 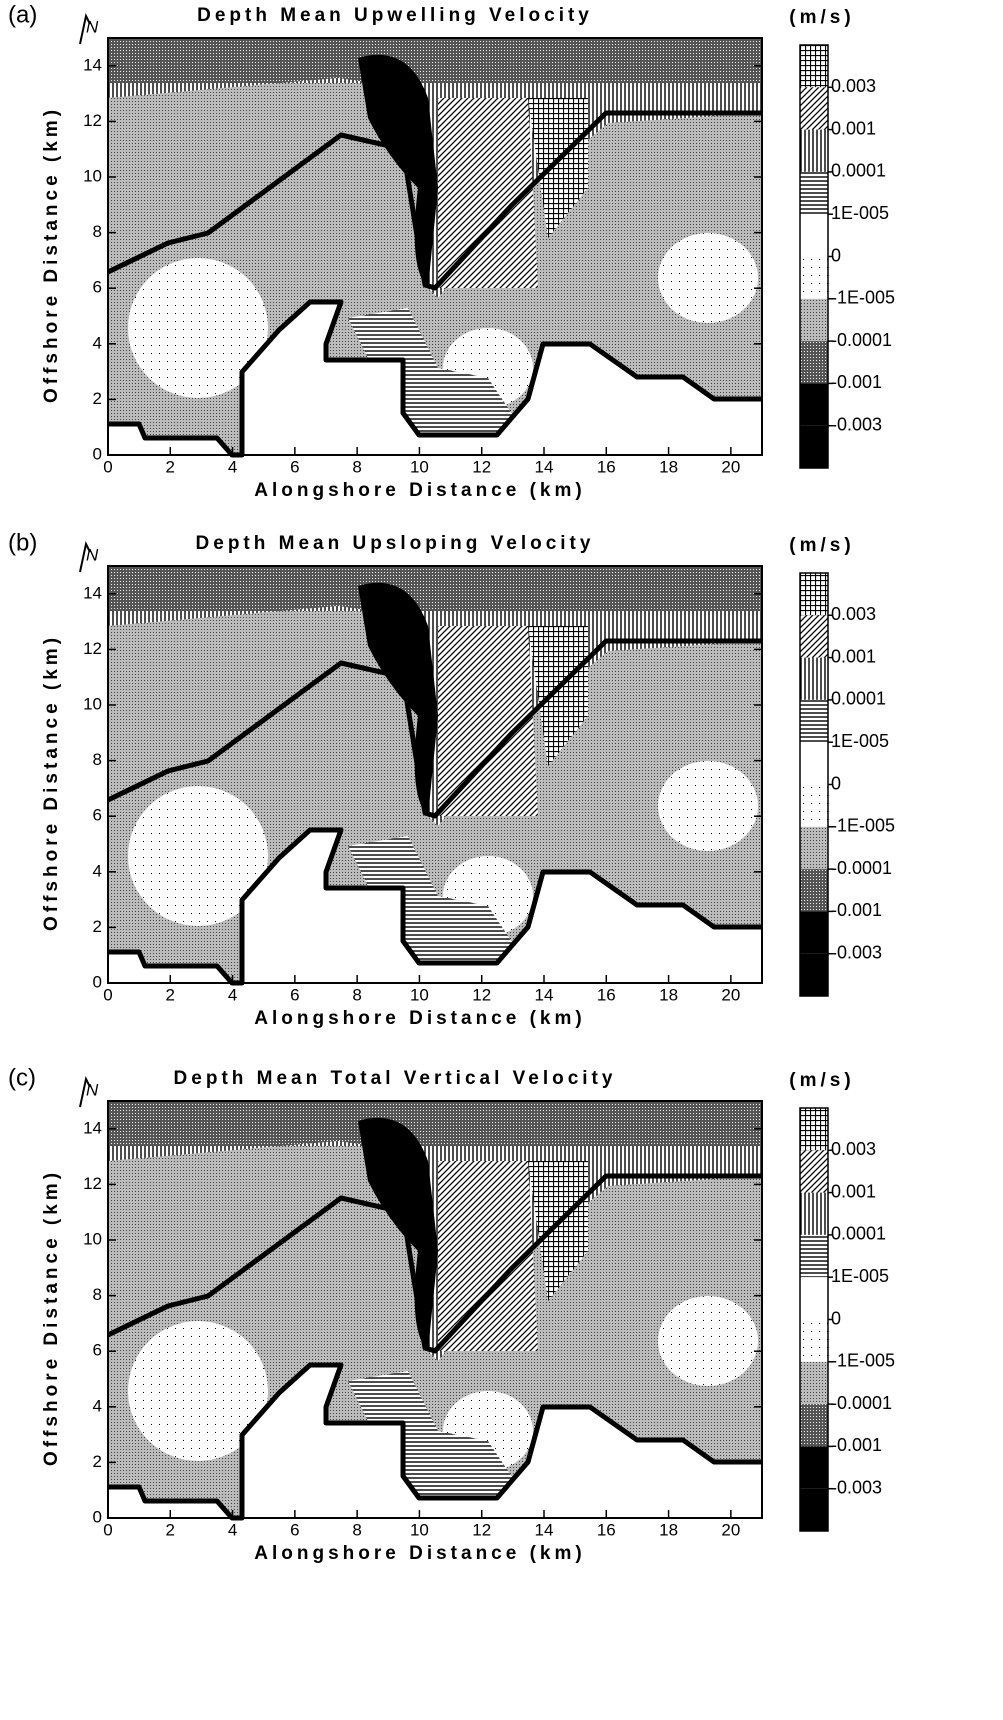 I want to click on colorbar-label: -0.003, so click(x=856, y=424).